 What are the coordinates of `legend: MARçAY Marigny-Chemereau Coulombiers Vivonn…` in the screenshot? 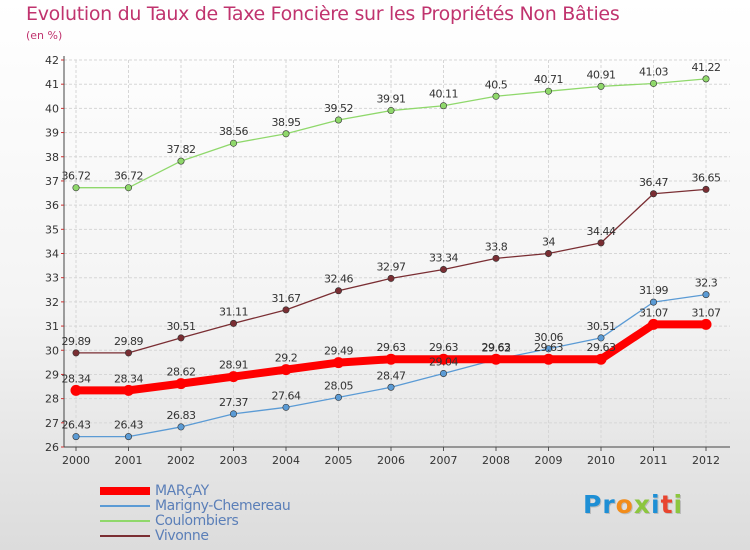 It's located at (230, 513).